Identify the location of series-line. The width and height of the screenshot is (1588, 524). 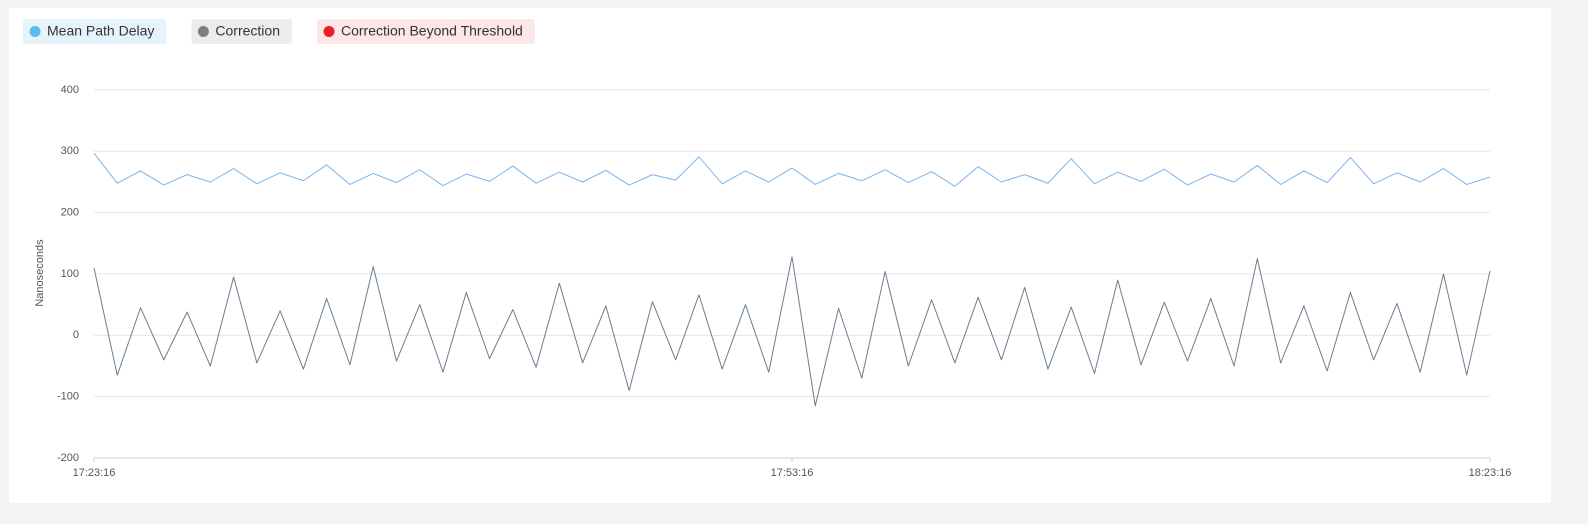
(792, 169).